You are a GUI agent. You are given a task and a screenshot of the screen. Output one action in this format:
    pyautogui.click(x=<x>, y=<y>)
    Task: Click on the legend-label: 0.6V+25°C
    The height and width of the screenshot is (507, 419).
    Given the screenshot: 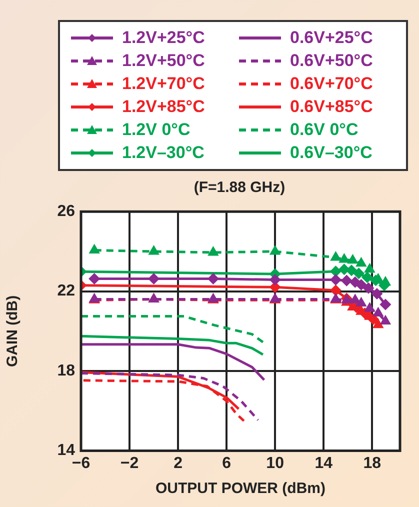 What is the action you would take?
    pyautogui.click(x=331, y=38)
    